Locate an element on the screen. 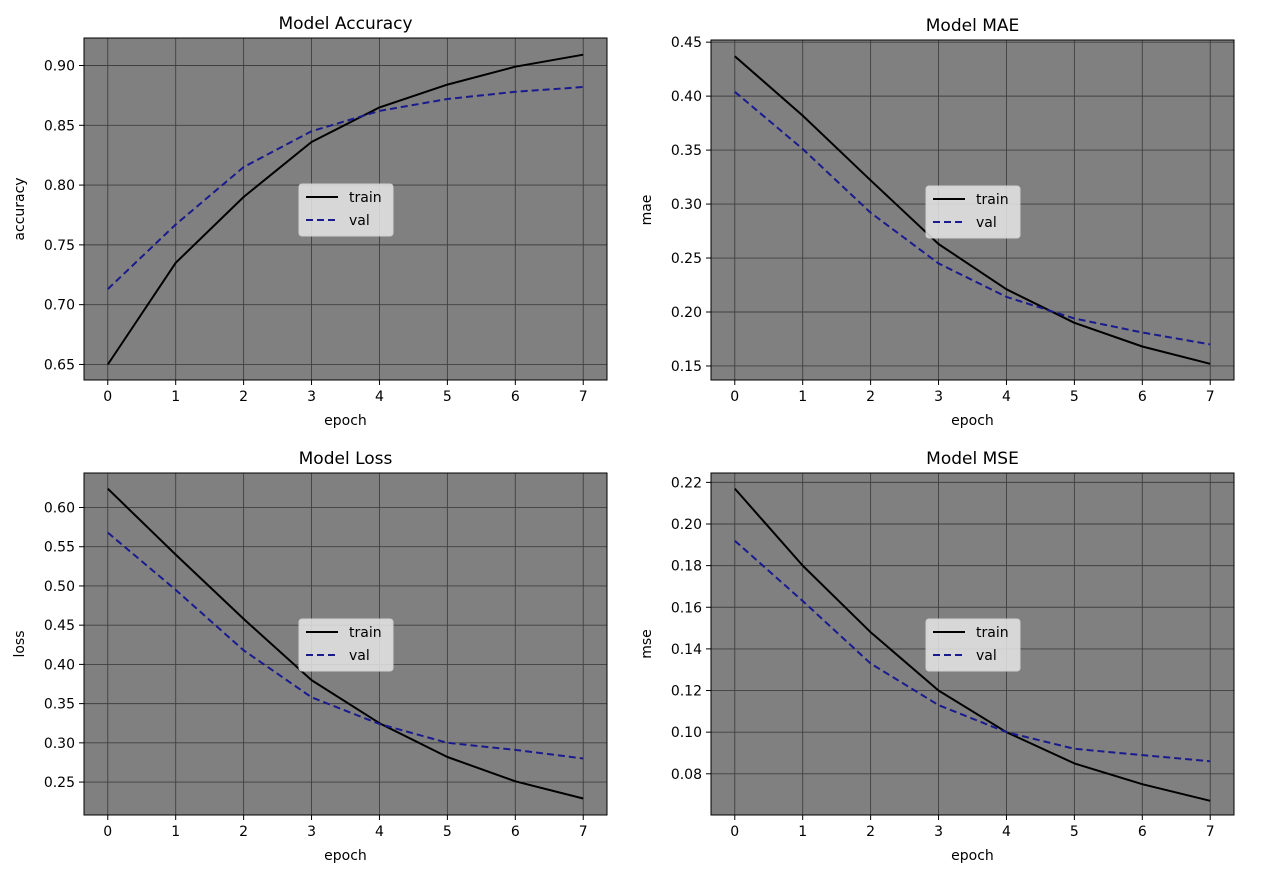 This screenshot has height=875, width=1264. y-axis-label: accuracy is located at coordinates (20, 208).